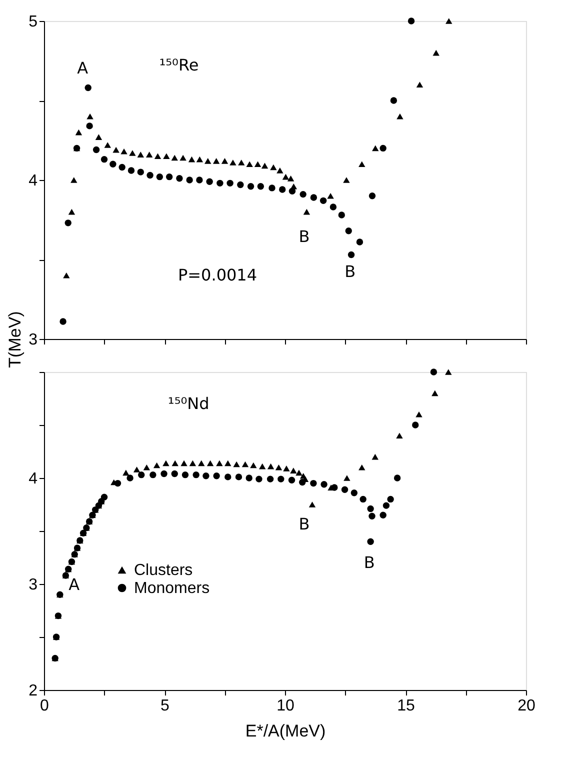 This screenshot has height=765, width=563. I want to click on annotation: ¹⁵⁰Re, so click(179, 65).